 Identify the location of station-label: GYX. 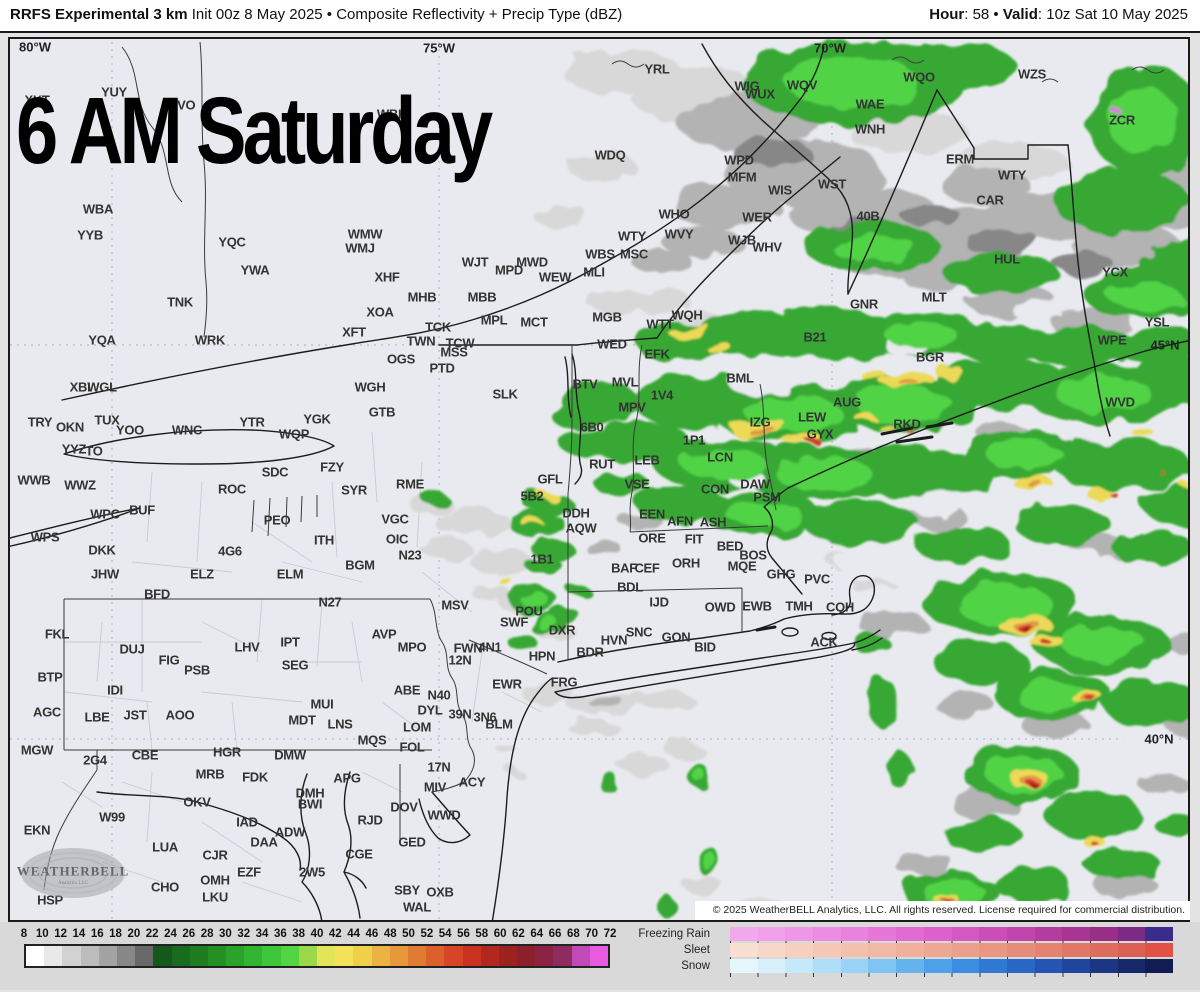
(820, 434).